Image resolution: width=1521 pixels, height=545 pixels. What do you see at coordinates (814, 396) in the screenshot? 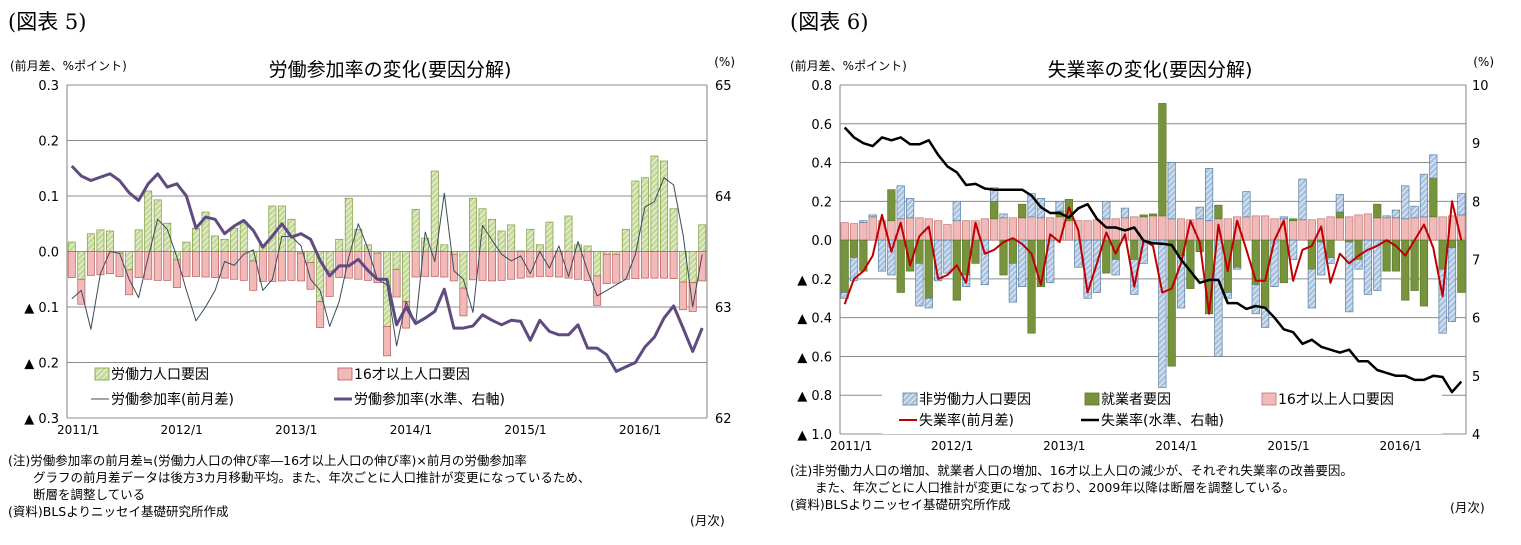
I see `y-tick-label: ▲ 0.8` at bounding box center [814, 396].